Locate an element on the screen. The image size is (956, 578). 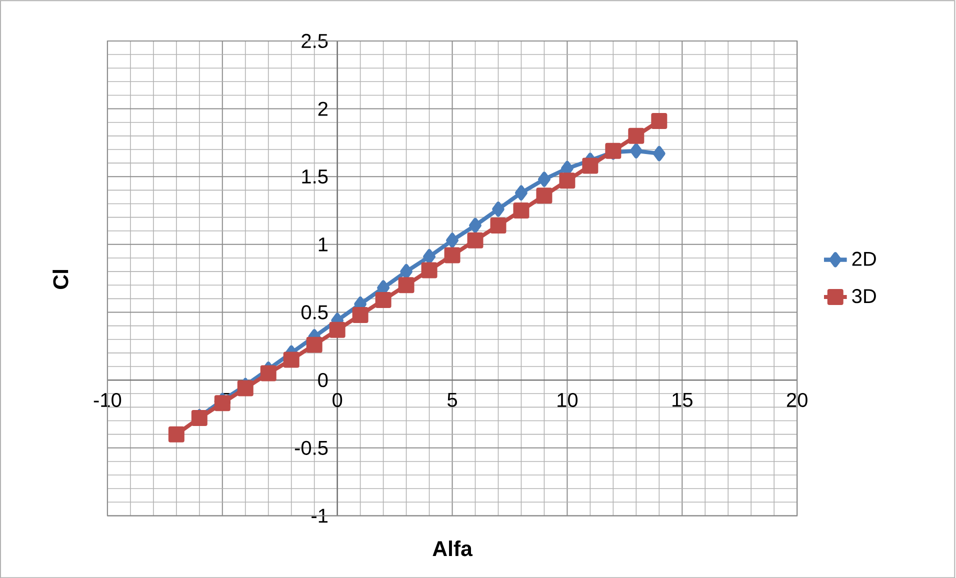
x-tick-label: 5 is located at coordinates (452, 399).